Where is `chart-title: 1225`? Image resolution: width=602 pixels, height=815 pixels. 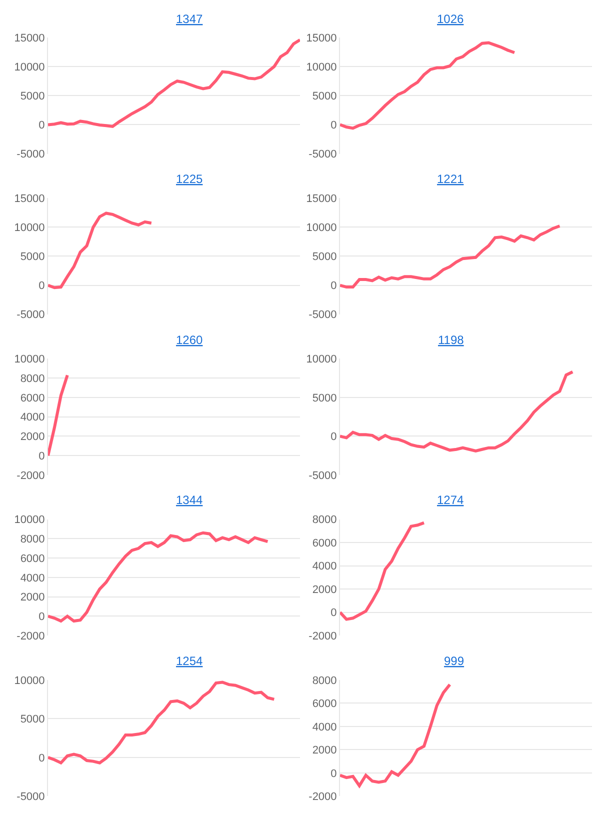
chart-title: 1225 is located at coordinates (190, 179).